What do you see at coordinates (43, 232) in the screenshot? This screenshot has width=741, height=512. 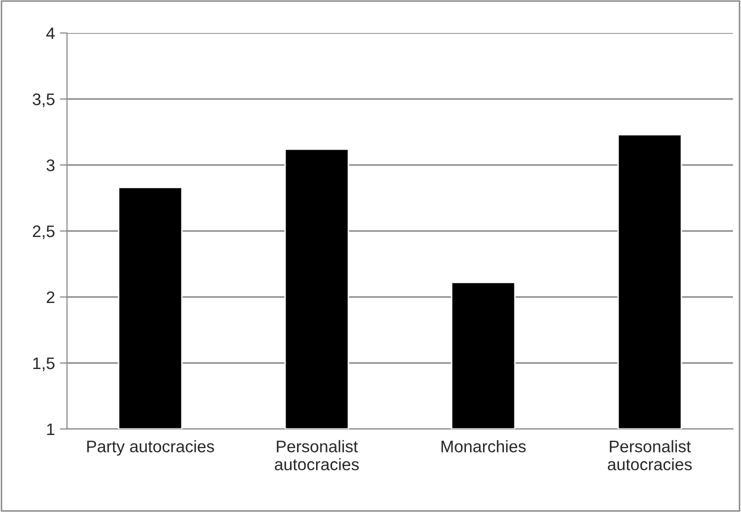 I see `y-tick-label: 2,5` at bounding box center [43, 232].